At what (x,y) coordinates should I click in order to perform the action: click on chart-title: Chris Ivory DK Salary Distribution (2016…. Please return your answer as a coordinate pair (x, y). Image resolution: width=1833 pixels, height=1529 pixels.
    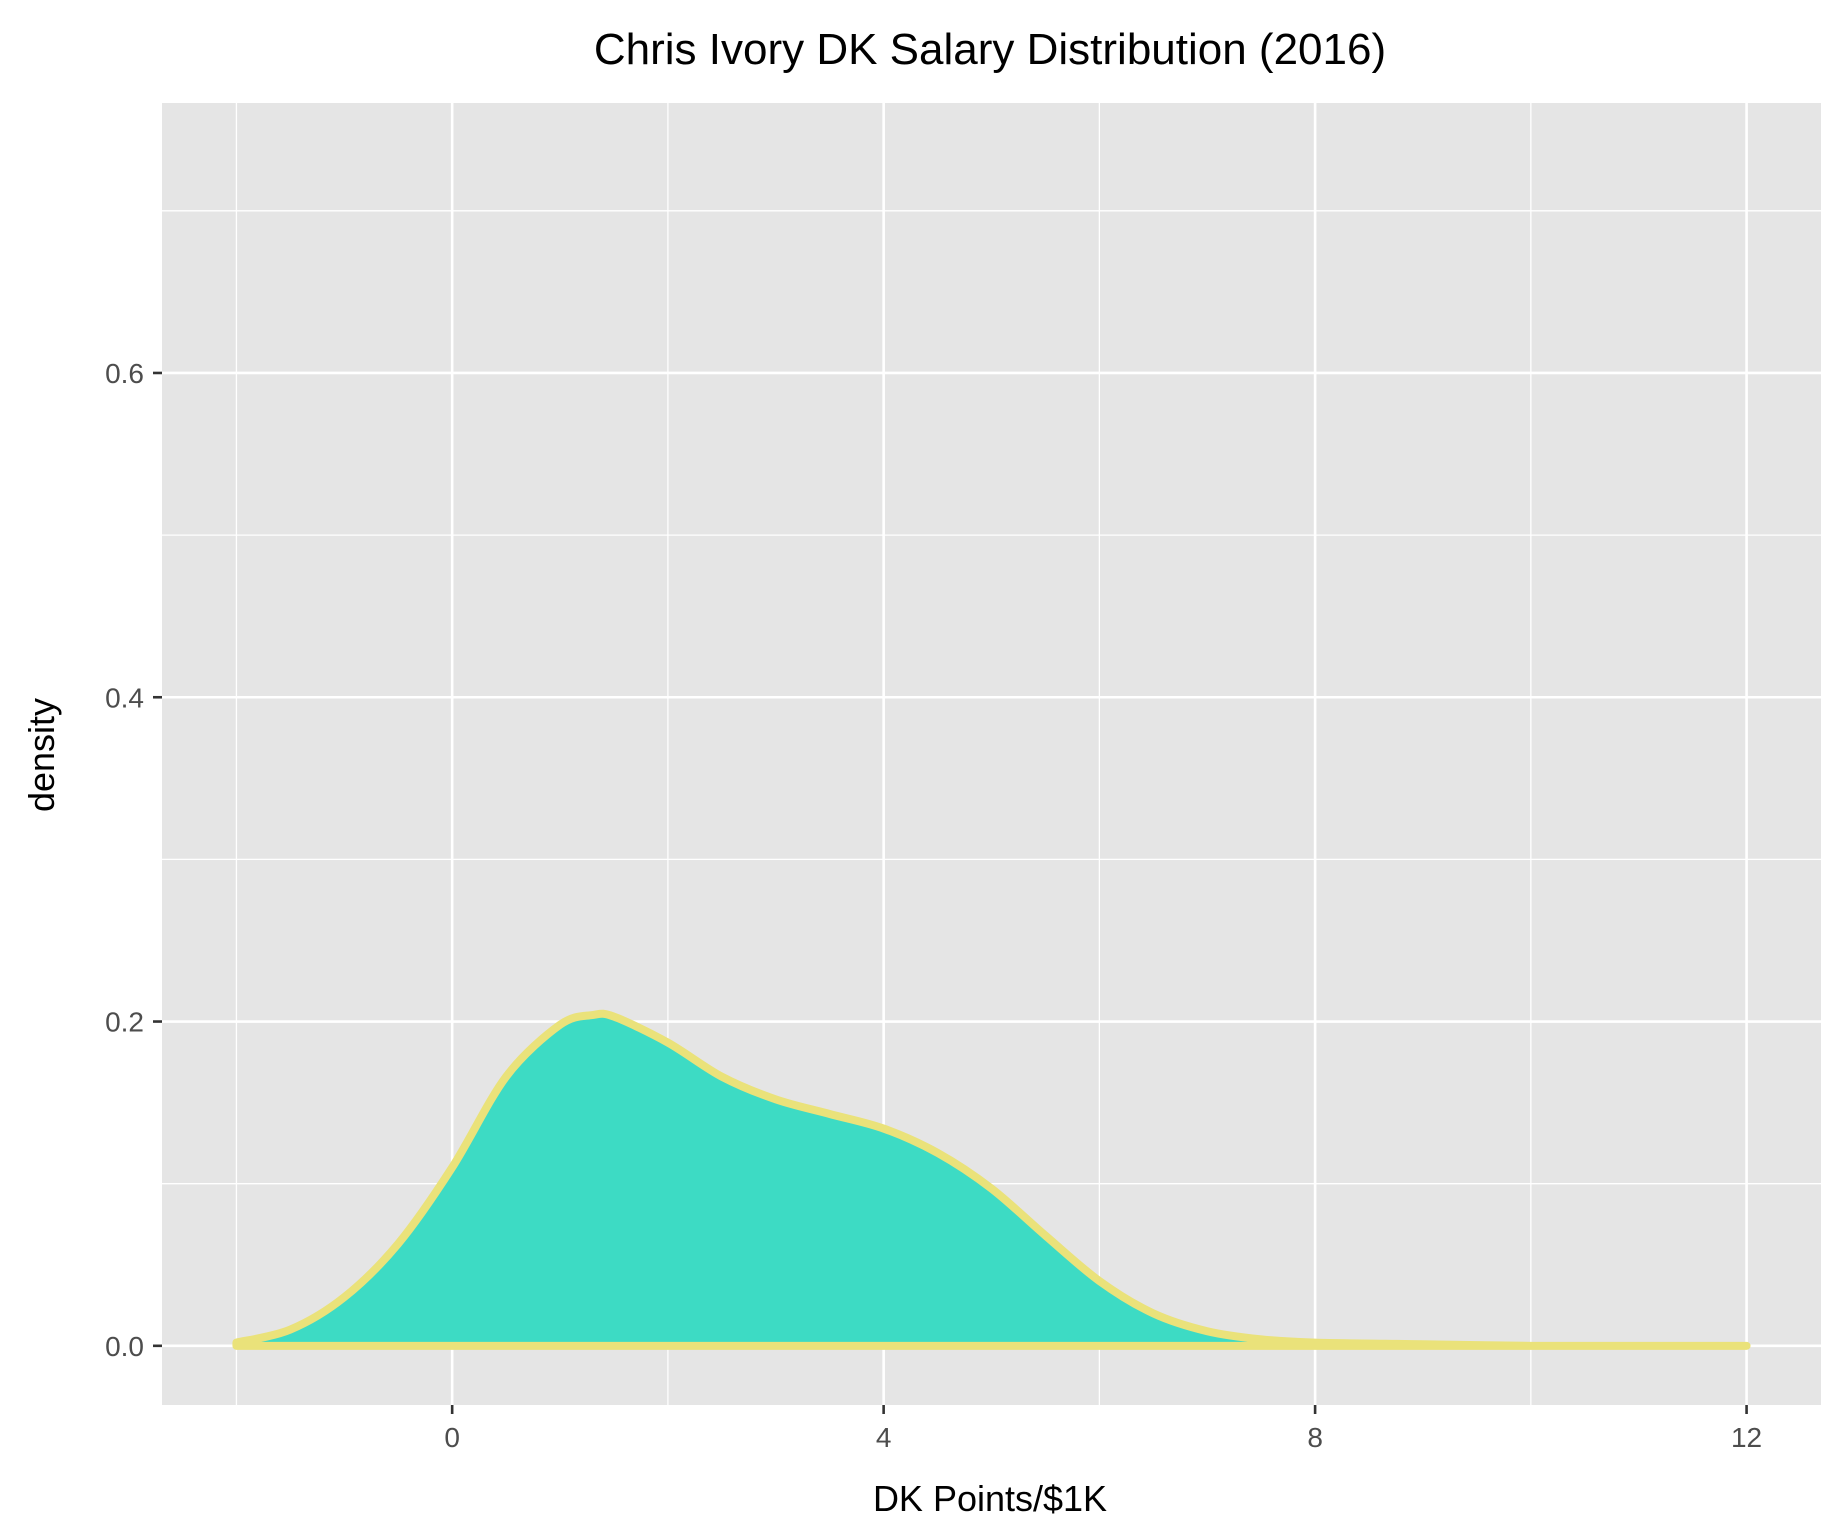
    Looking at the image, I should click on (990, 49).